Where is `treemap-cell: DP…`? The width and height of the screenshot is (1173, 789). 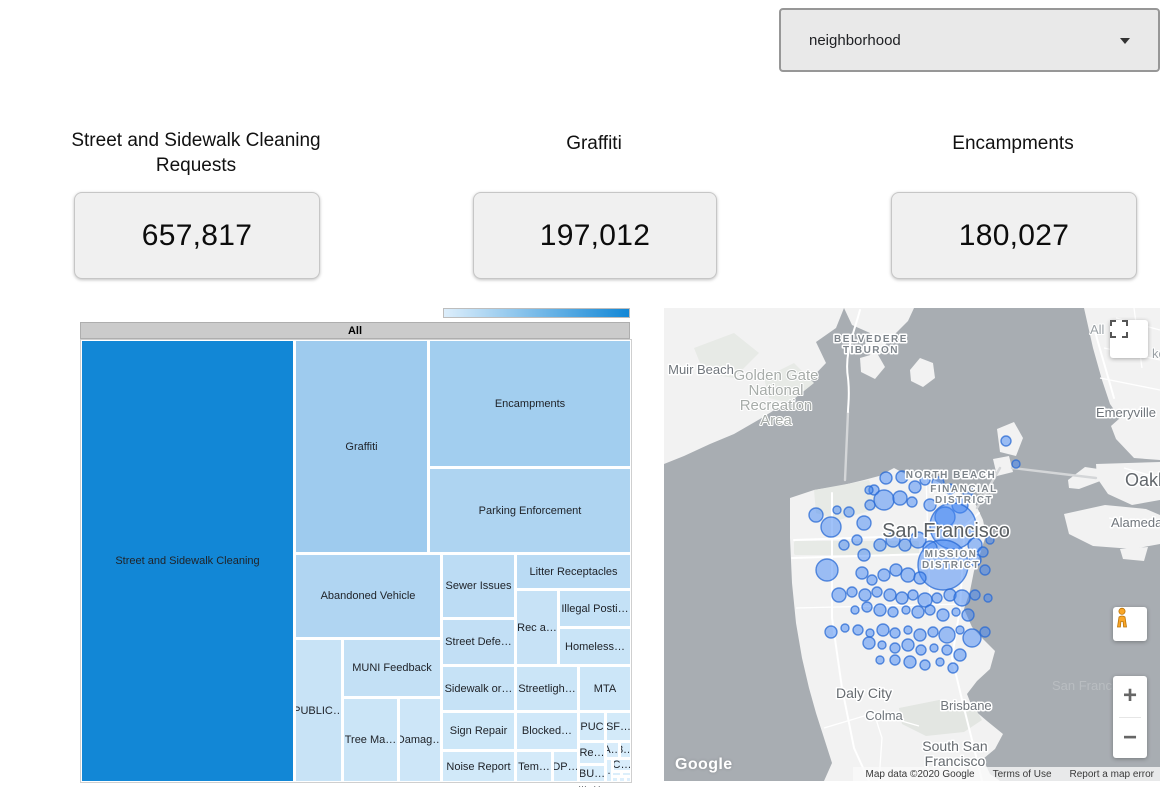 treemap-cell: DP… is located at coordinates (565, 766).